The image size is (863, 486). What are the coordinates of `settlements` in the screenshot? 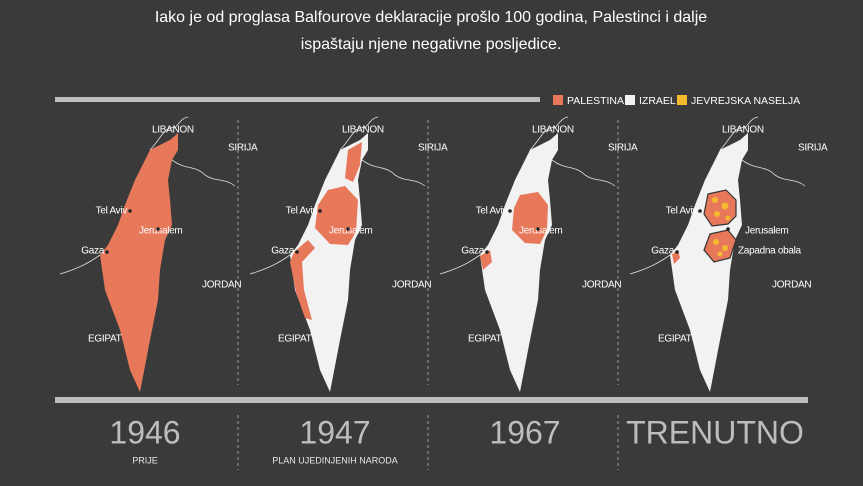 It's located at (721, 227).